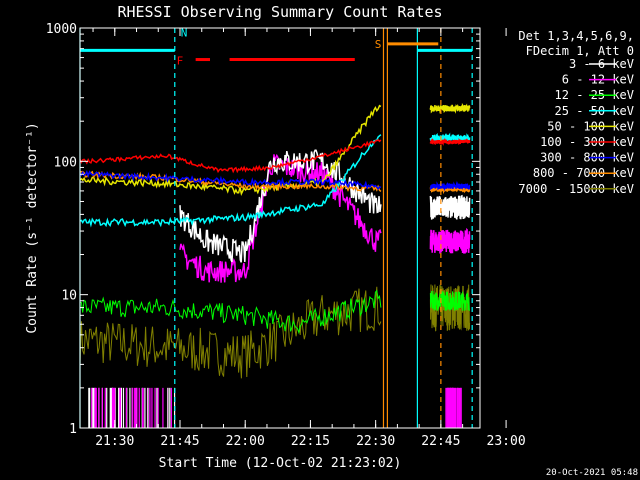 The height and width of the screenshot is (480, 640). Describe the element at coordinates (279, 12) in the screenshot. I see `chart-title: RHESSI Observing Summary Count Rates` at that location.